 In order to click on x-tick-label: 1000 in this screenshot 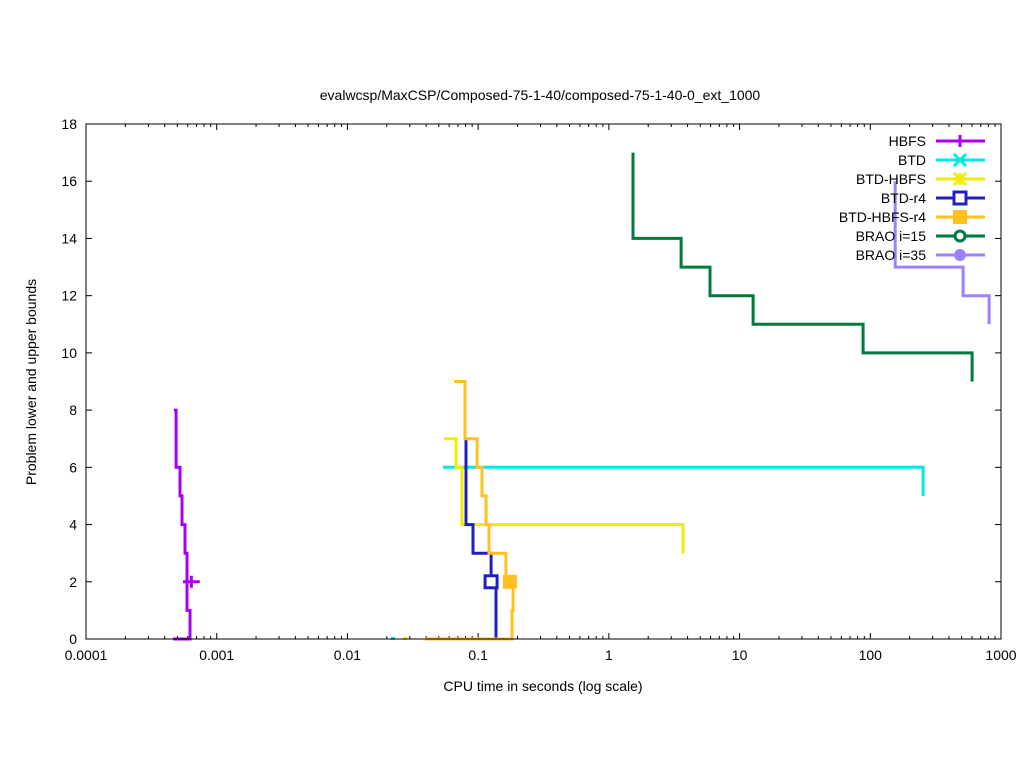, I will do `click(1000, 655)`.